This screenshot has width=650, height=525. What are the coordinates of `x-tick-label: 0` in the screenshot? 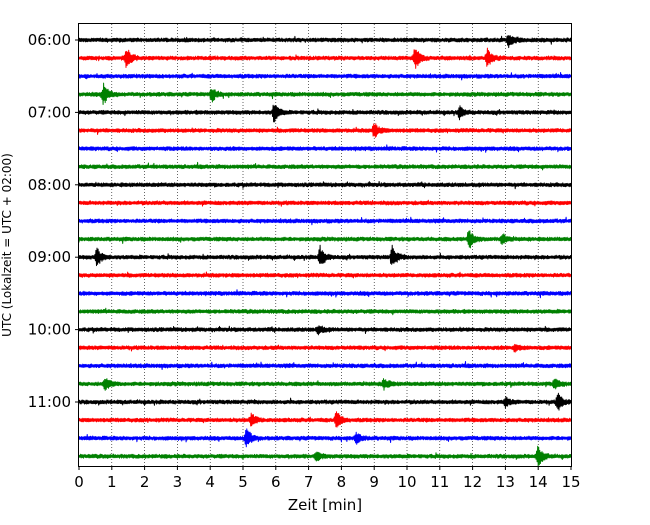 It's located at (79, 482).